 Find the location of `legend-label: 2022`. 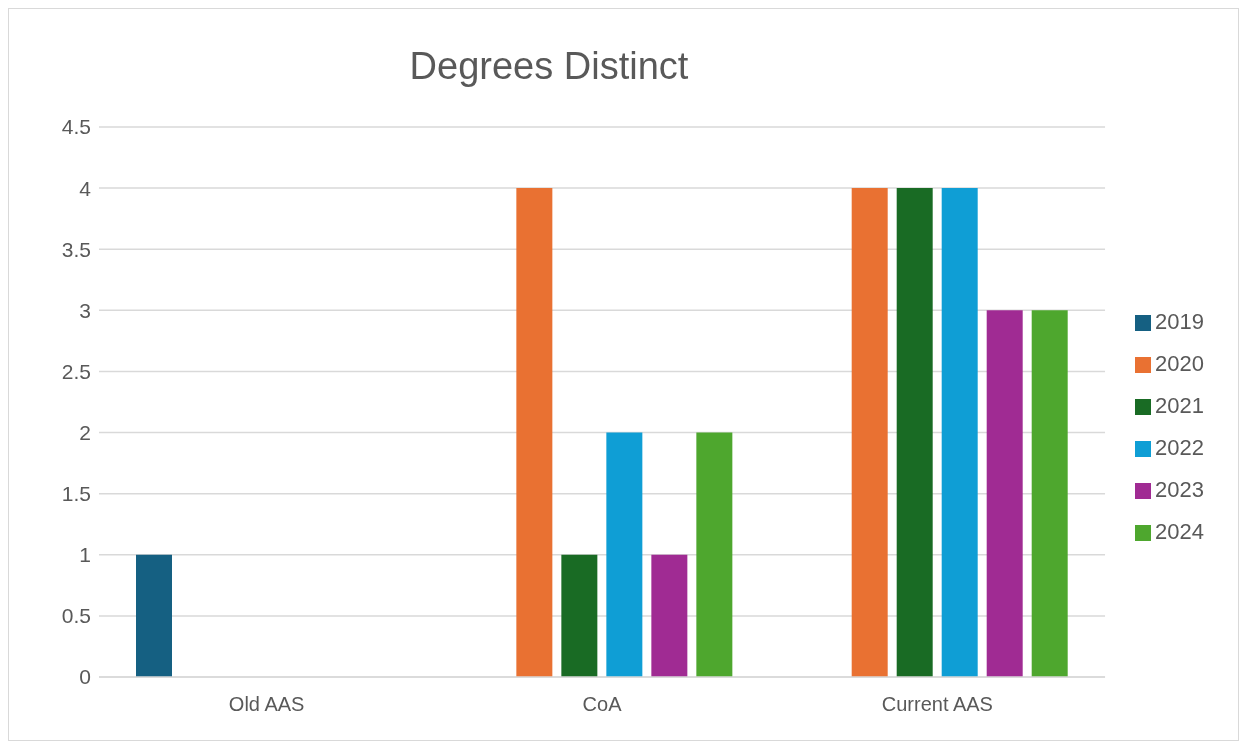

legend-label: 2022 is located at coordinates (1179, 447).